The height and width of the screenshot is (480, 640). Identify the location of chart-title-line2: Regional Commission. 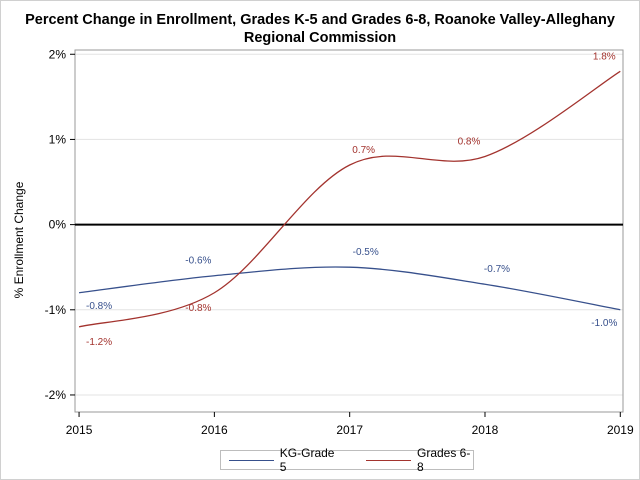
(320, 38).